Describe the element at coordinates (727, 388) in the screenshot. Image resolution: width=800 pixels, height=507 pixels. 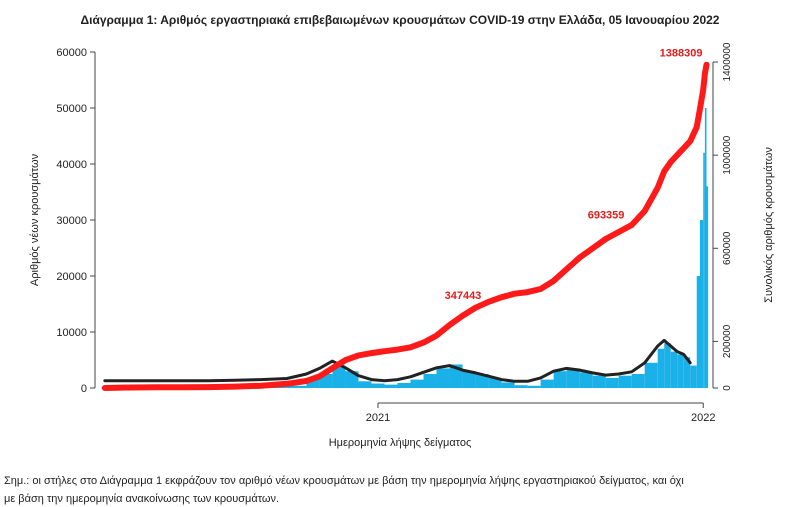
I see `y2-tick-label: 0` at that location.